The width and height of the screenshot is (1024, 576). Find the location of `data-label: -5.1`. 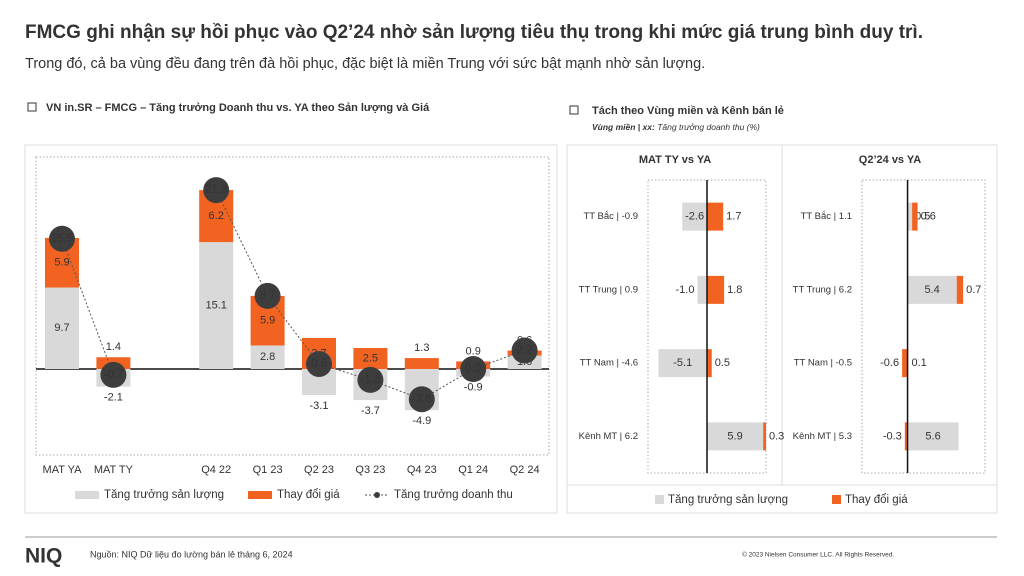

data-label: -5.1 is located at coordinates (682, 363).